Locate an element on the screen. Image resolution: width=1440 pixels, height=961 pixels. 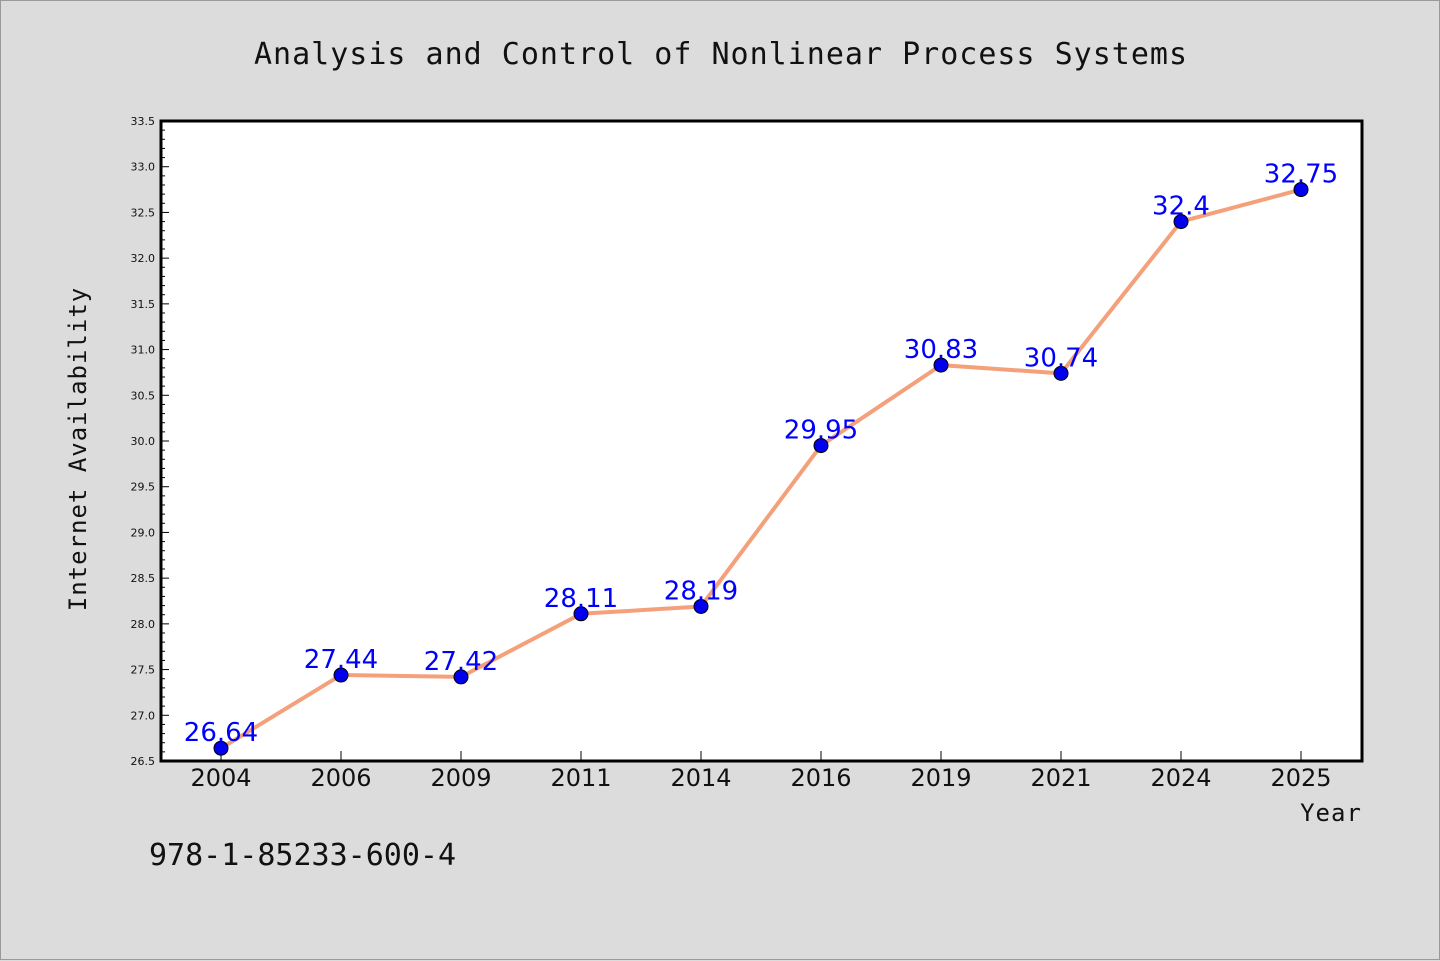
x-axis: 2004 2006 2009 2011 2014 2016 2019 2021 2024 2025 is located at coordinates (761, 771).